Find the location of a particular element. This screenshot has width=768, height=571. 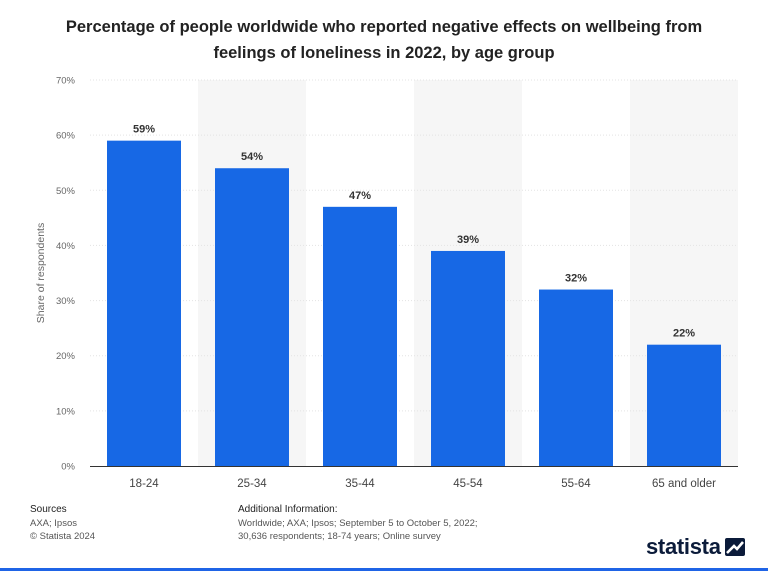

y-axis-title: Share of respondents is located at coordinates (41, 273).